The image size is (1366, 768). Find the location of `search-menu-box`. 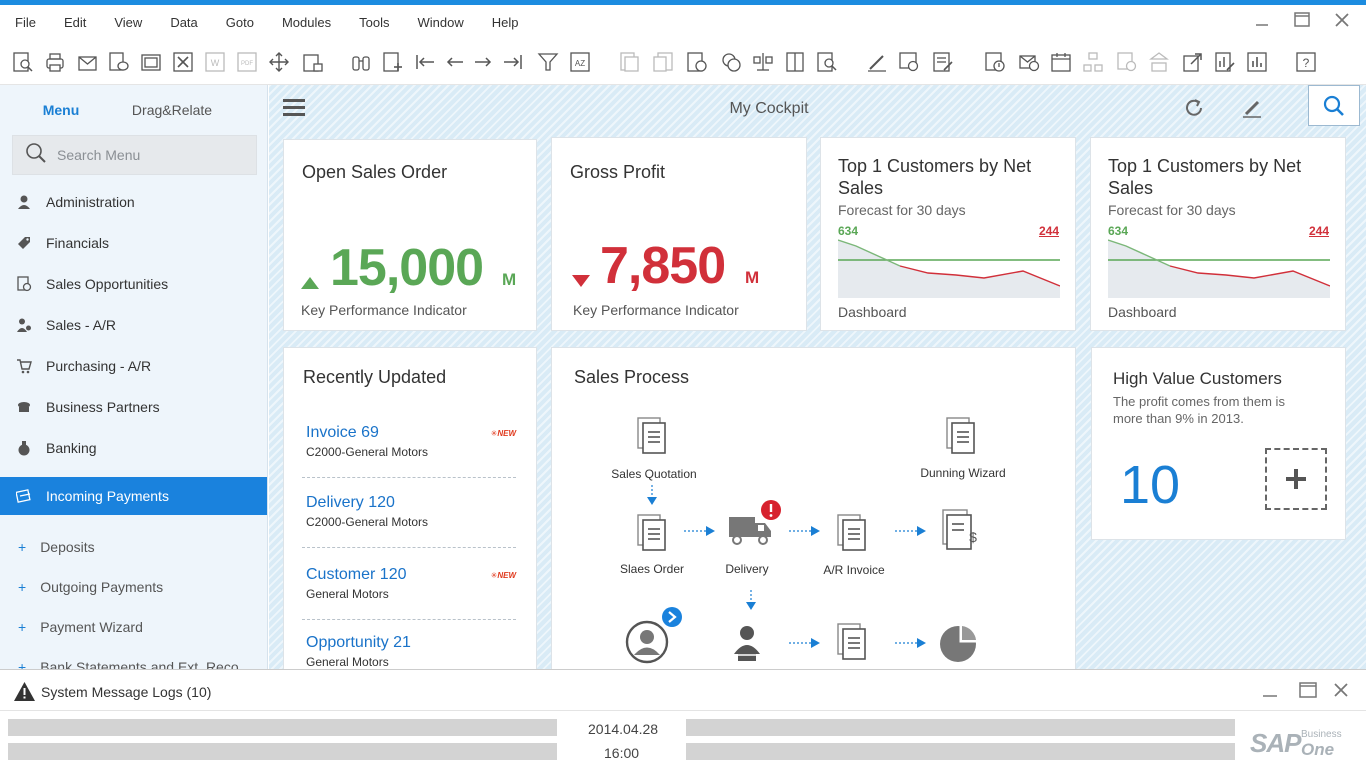

search-menu-box is located at coordinates (134, 155).